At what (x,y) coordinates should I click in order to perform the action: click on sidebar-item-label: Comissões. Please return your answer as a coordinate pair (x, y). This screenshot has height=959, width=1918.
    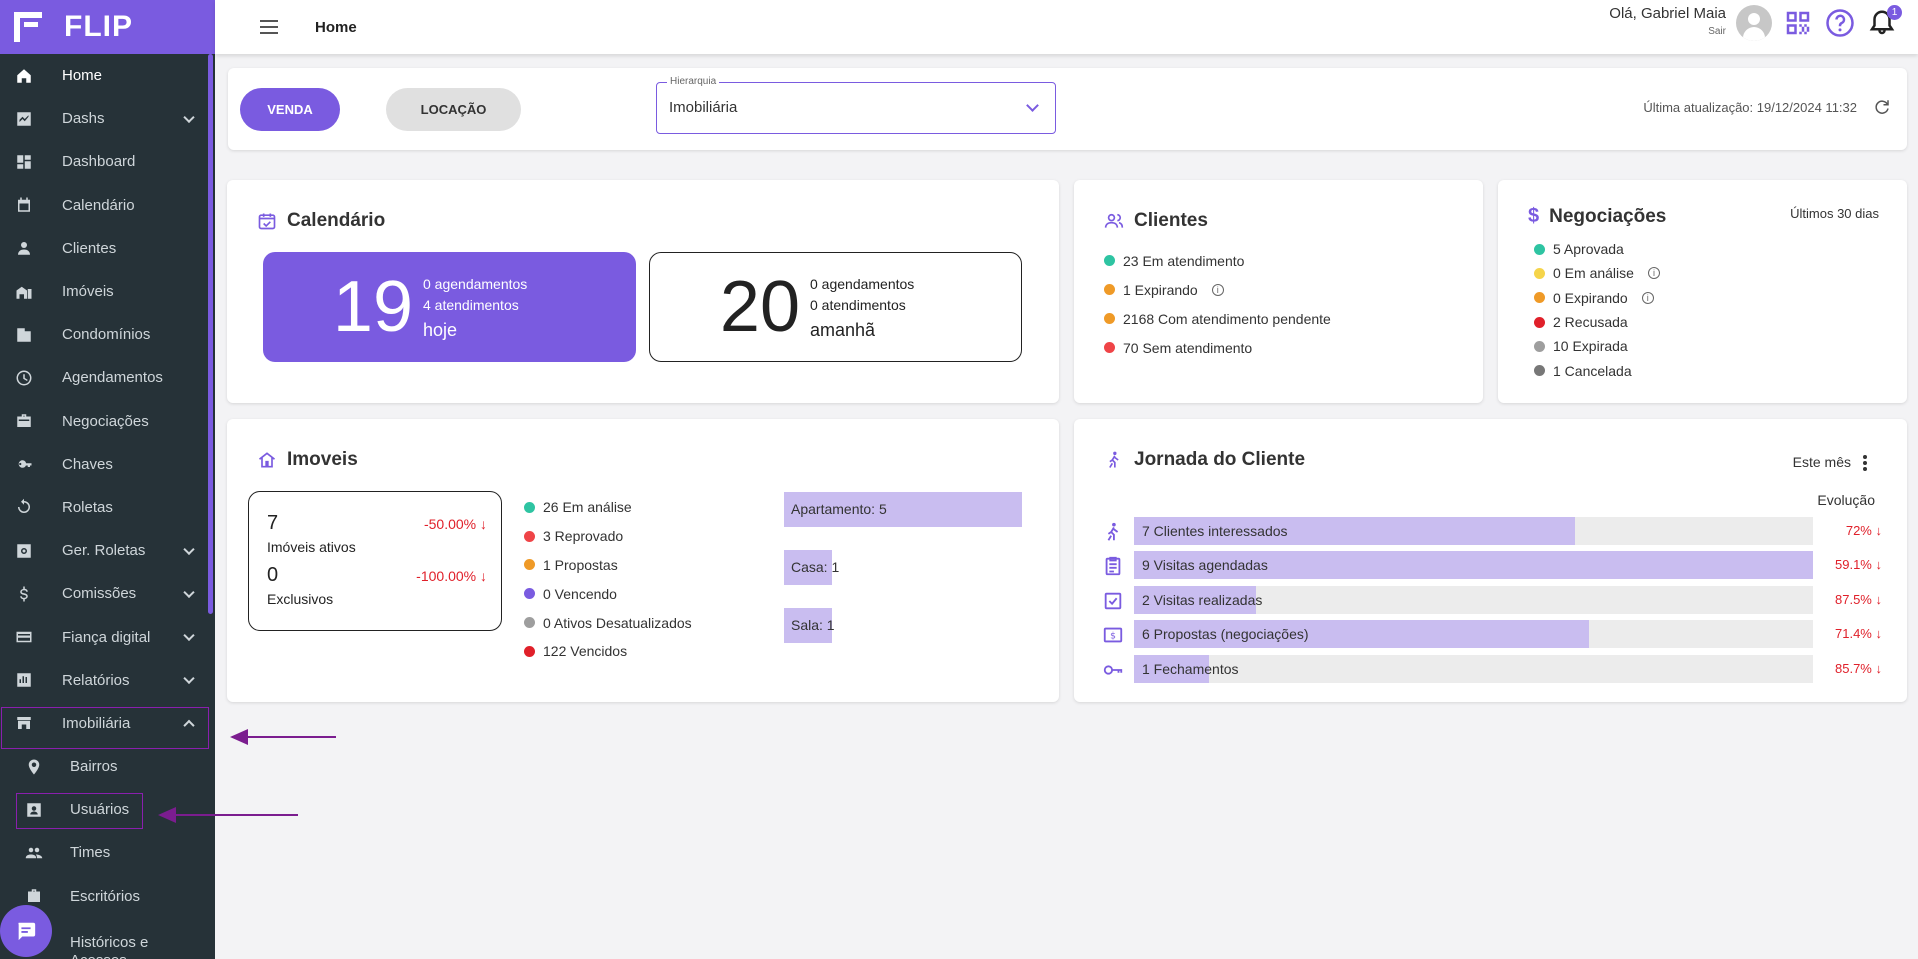
    Looking at the image, I should click on (99, 594).